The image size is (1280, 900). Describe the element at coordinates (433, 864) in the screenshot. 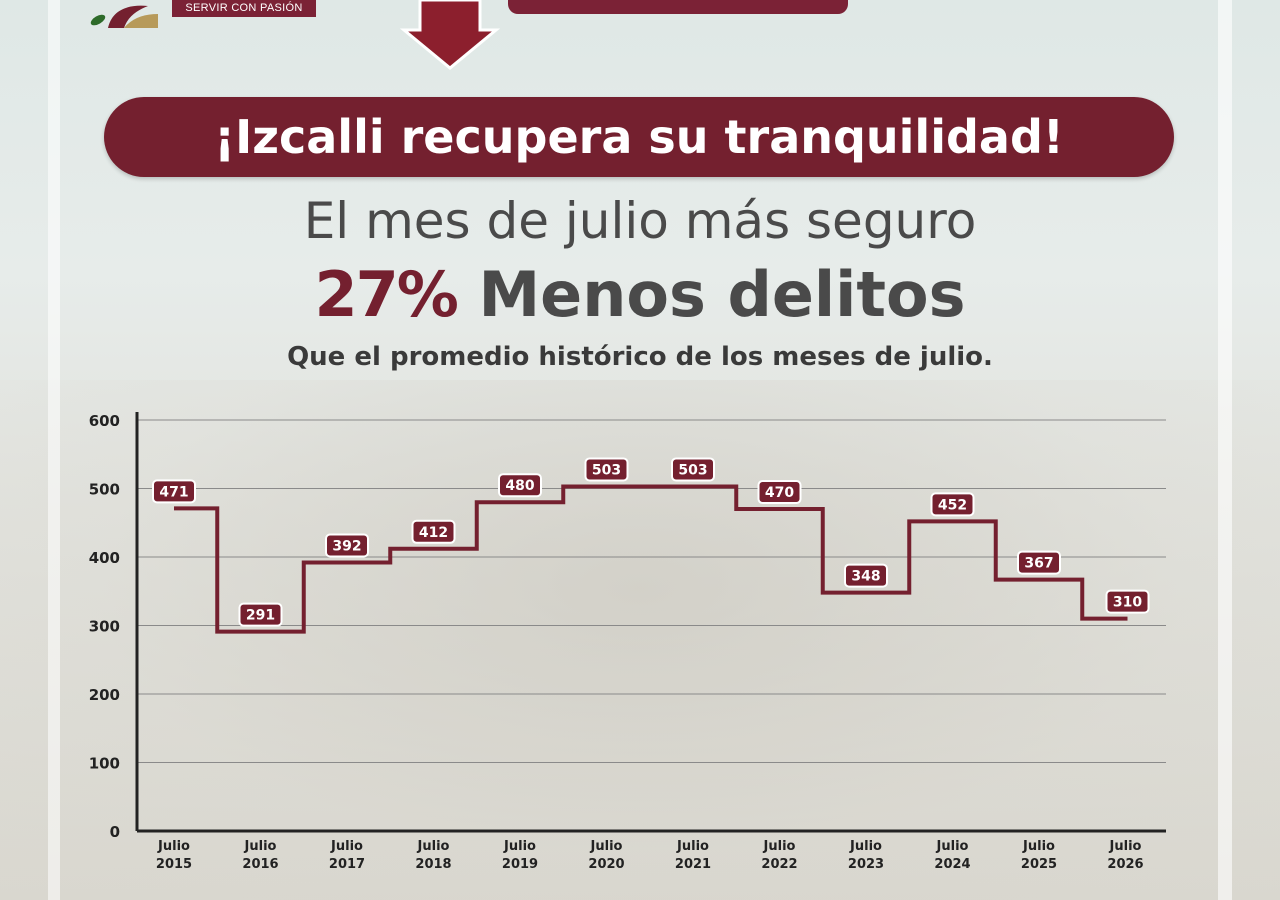

I see `x-tick-label-year: 2018` at that location.